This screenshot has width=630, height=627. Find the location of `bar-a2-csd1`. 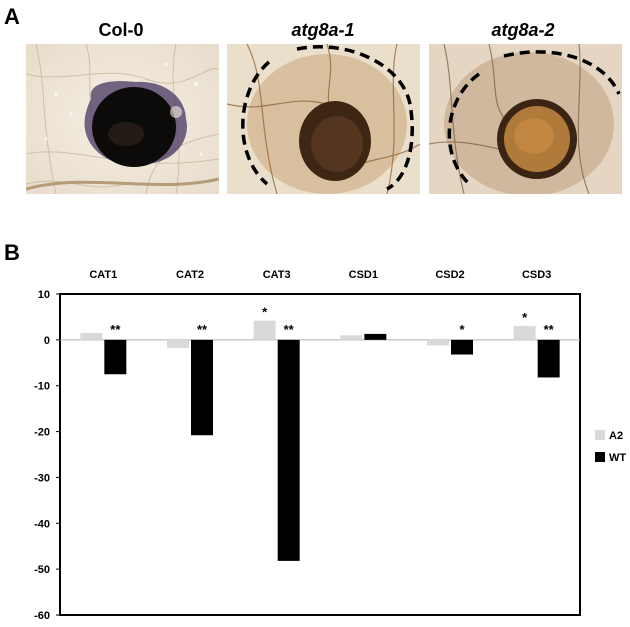

bar-a2-csd1 is located at coordinates (351, 337).